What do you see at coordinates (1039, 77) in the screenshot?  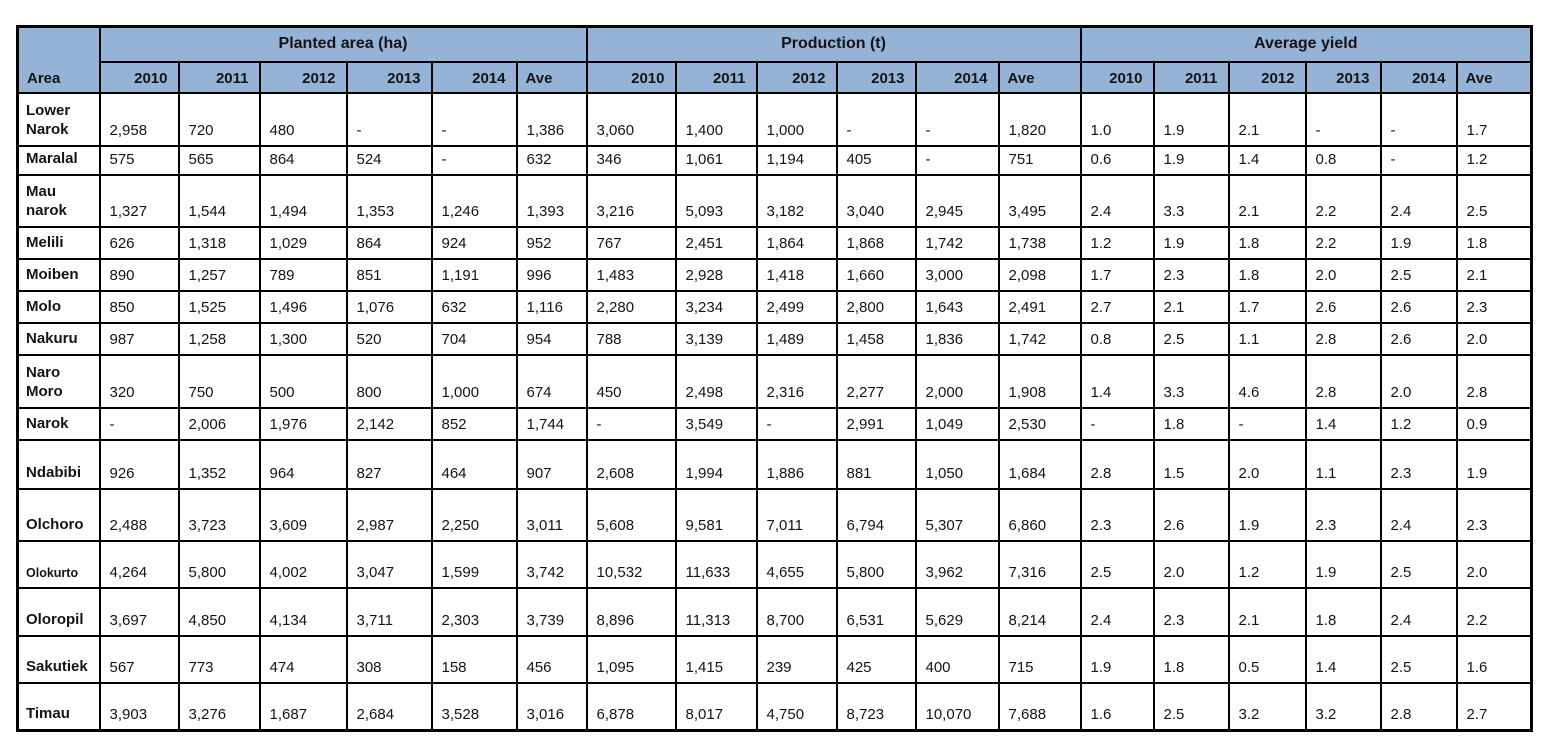 I see `column-header-ave: Ave` at bounding box center [1039, 77].